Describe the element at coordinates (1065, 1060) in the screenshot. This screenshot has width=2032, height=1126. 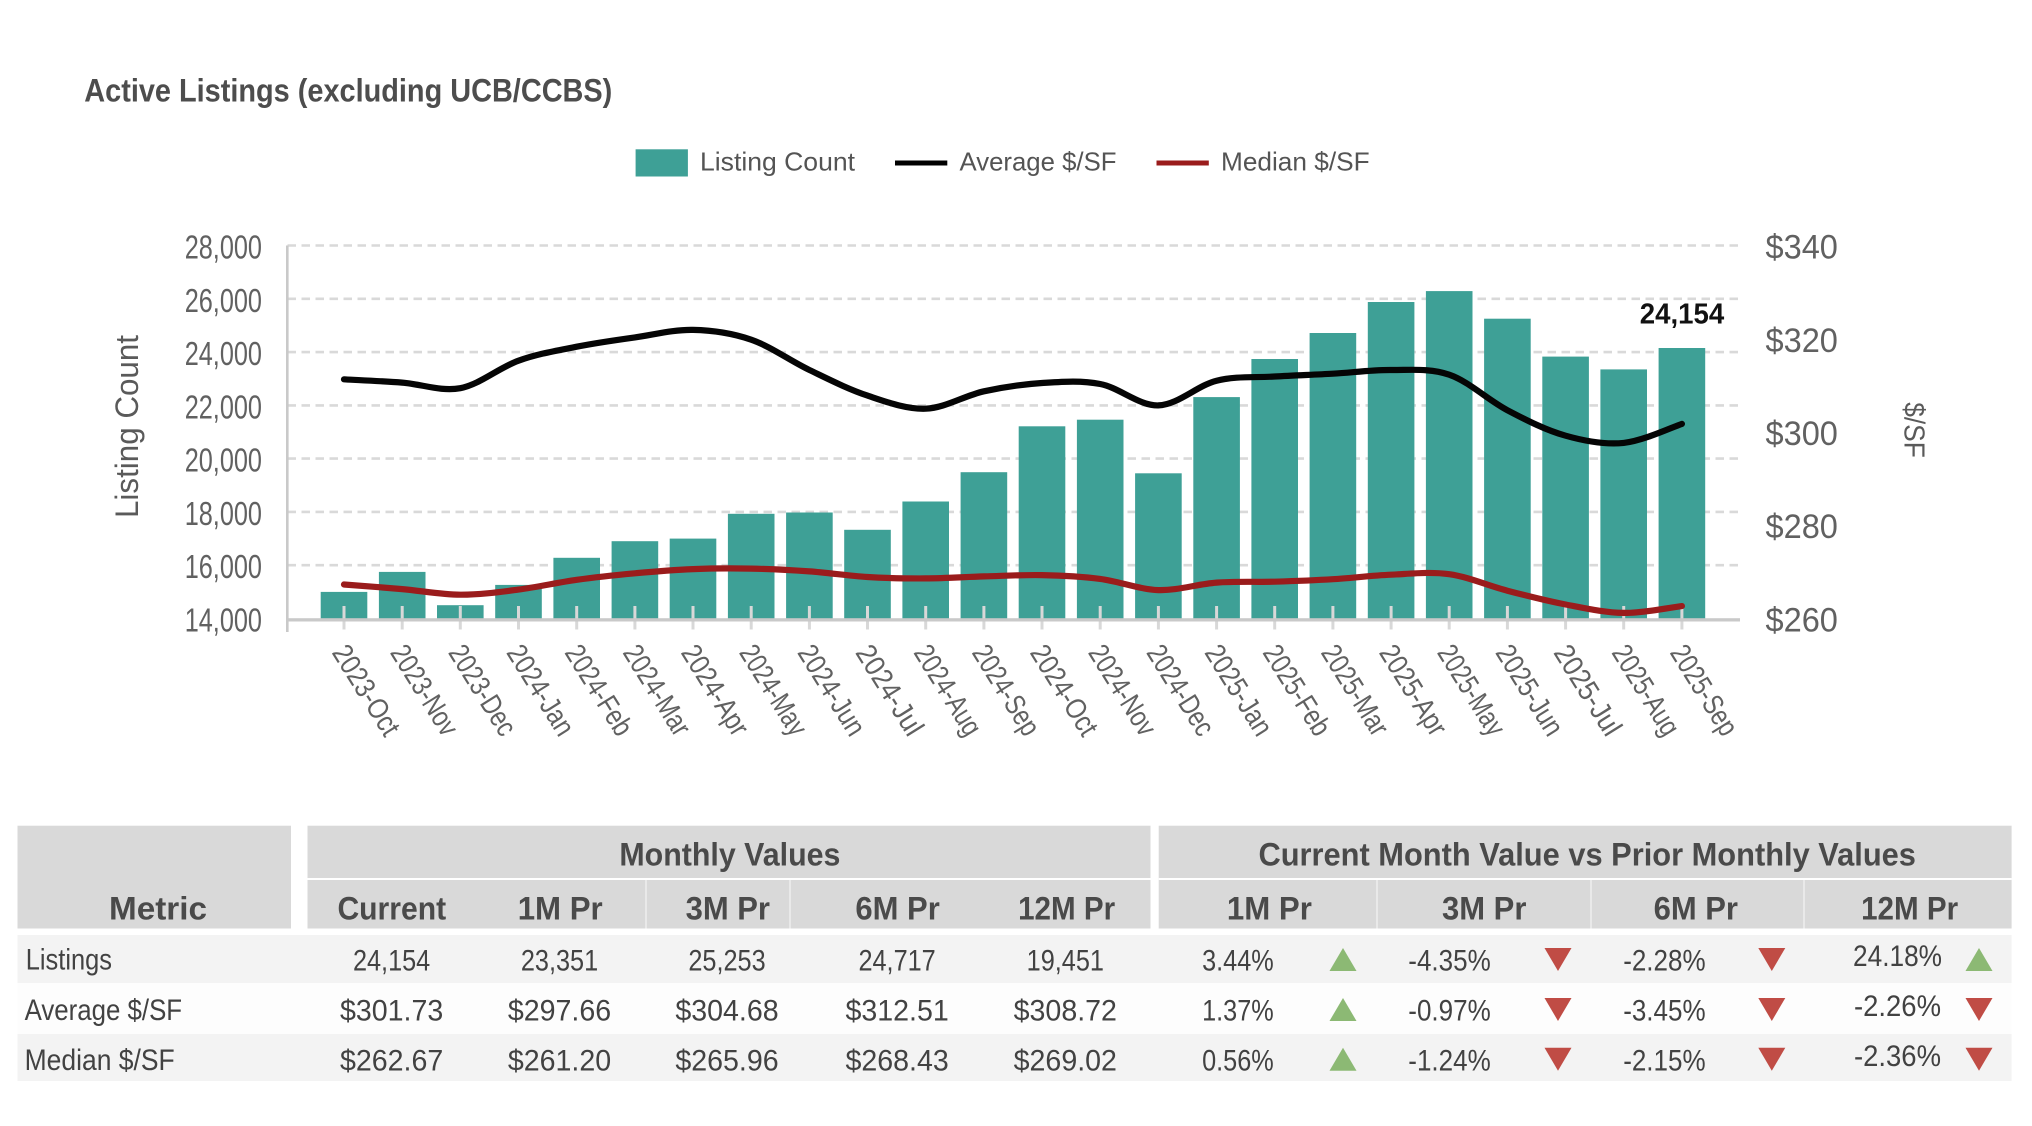
I see `svg-text: $269.02` at that location.